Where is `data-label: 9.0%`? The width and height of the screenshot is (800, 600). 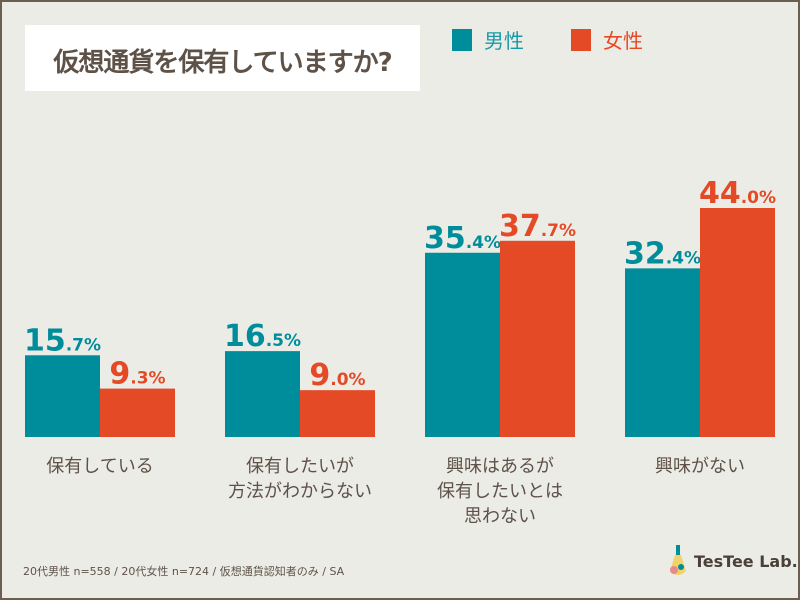
data-label: 9.0% is located at coordinates (337, 375).